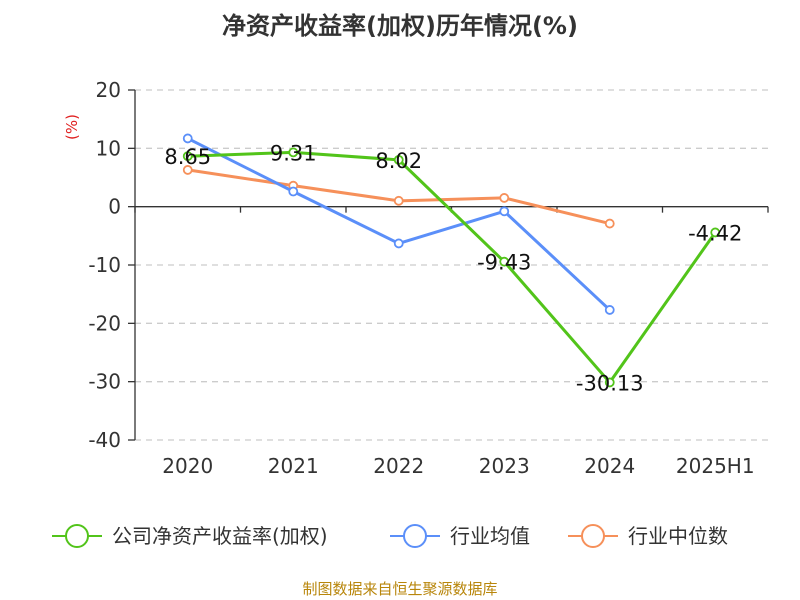 The width and height of the screenshot is (800, 600). I want to click on data-label: 8.02, so click(398, 161).